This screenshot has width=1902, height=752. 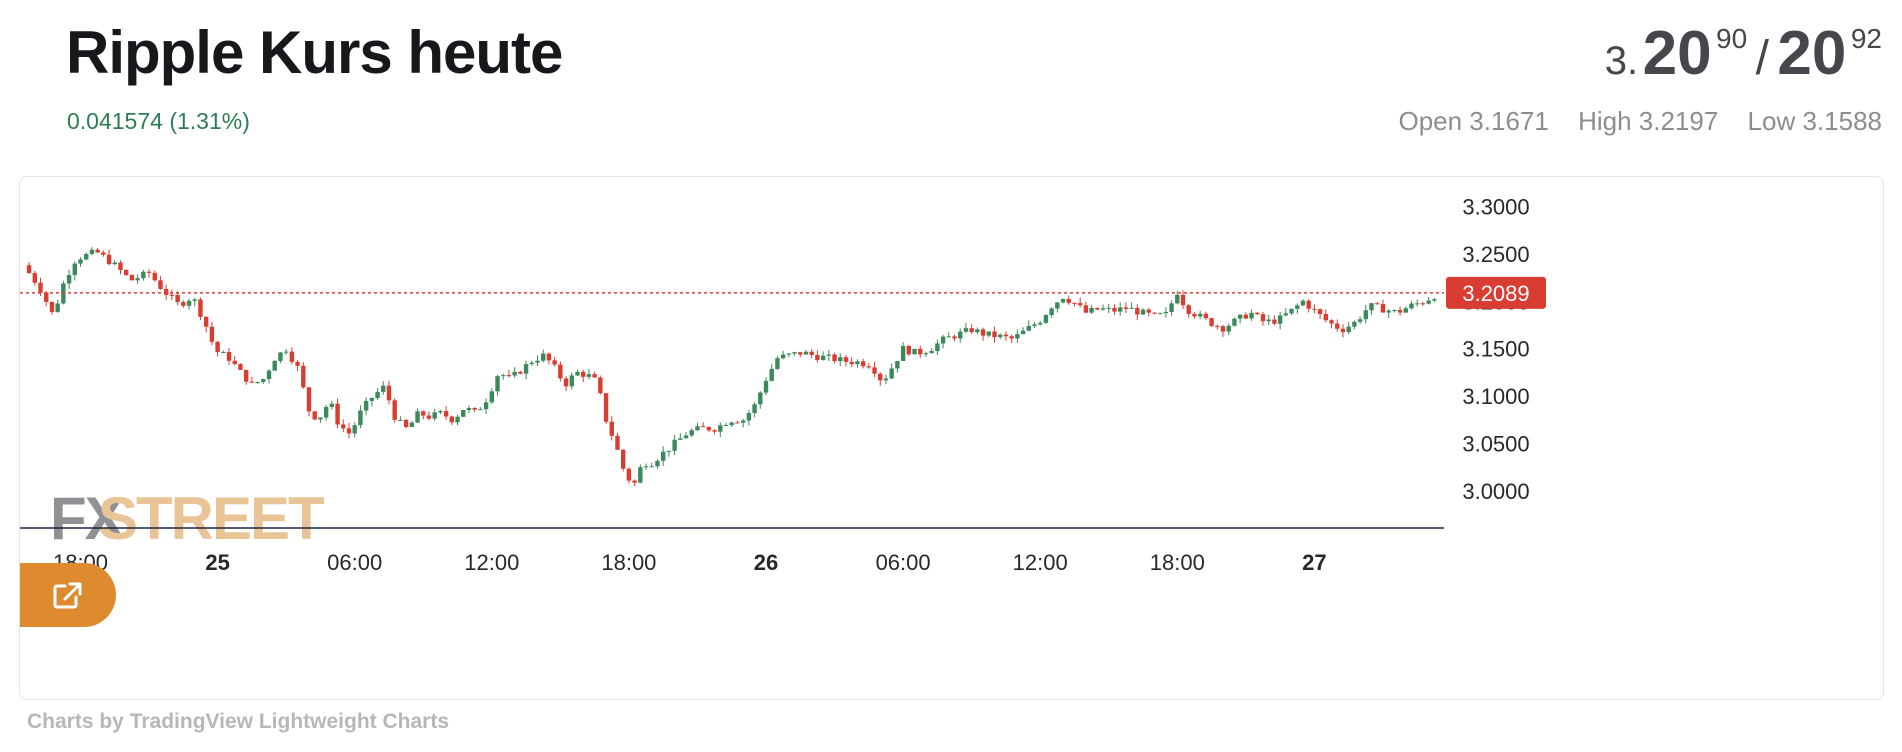 What do you see at coordinates (903, 562) in the screenshot?
I see `x-tick-label: 06:00` at bounding box center [903, 562].